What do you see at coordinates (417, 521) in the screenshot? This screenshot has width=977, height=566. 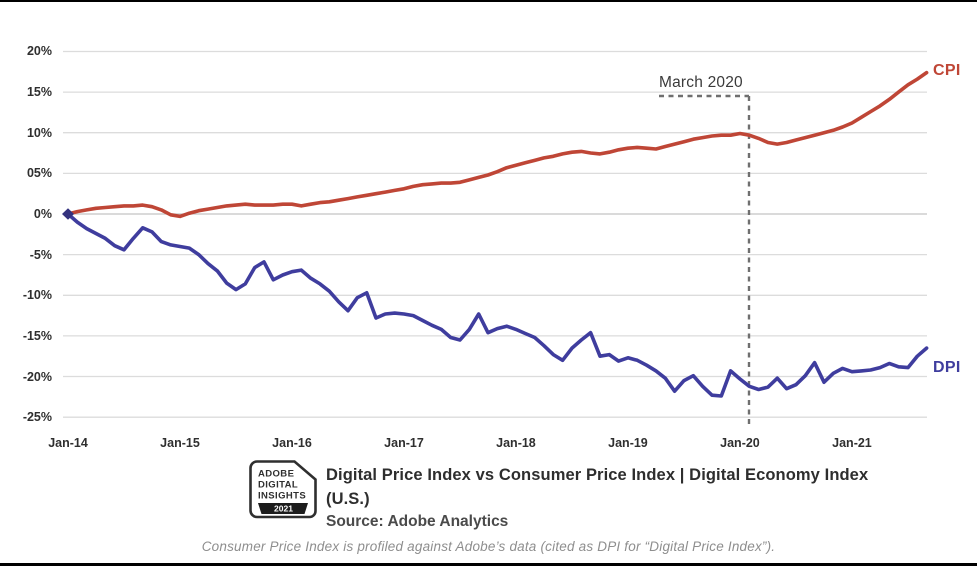 I see `chart-source: Source: Adobe Analytics` at bounding box center [417, 521].